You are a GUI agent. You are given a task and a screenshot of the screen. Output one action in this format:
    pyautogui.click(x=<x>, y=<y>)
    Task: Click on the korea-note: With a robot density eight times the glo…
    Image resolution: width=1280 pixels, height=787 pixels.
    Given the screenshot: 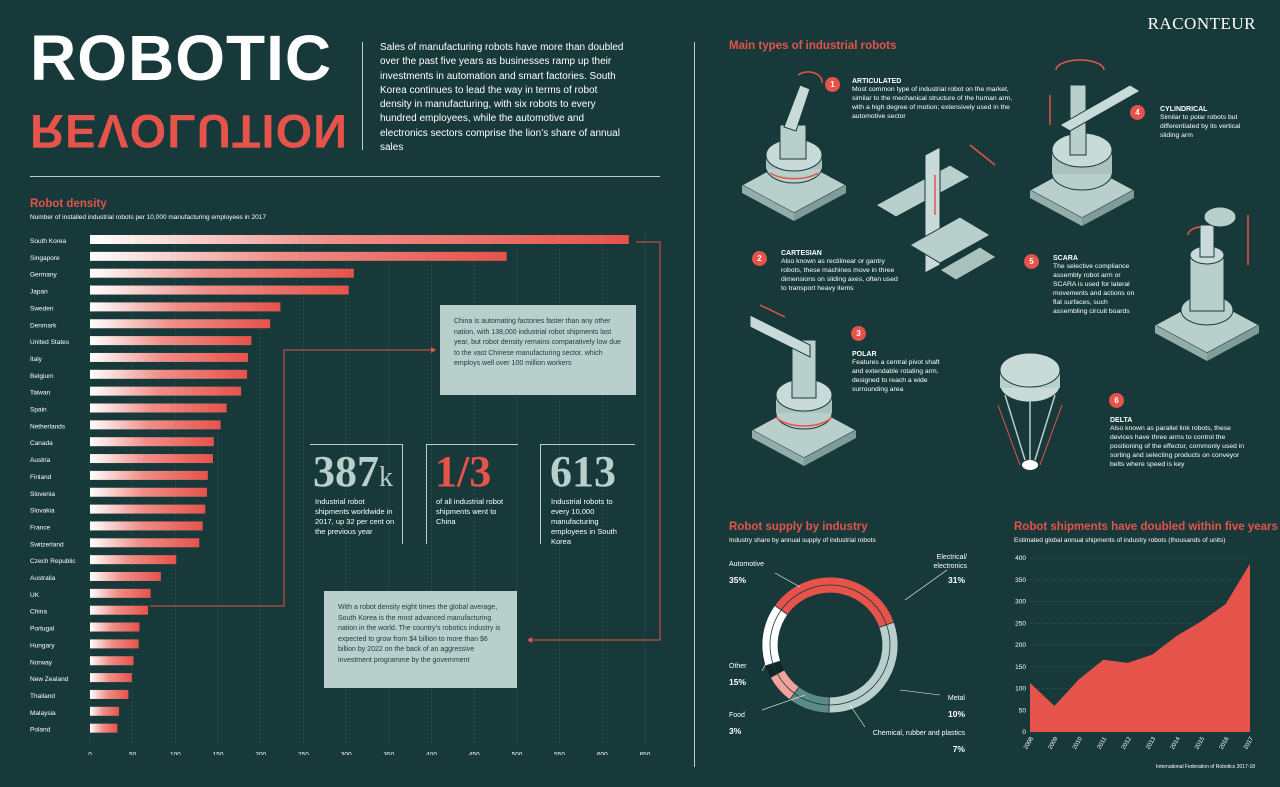 What is the action you would take?
    pyautogui.click(x=420, y=639)
    